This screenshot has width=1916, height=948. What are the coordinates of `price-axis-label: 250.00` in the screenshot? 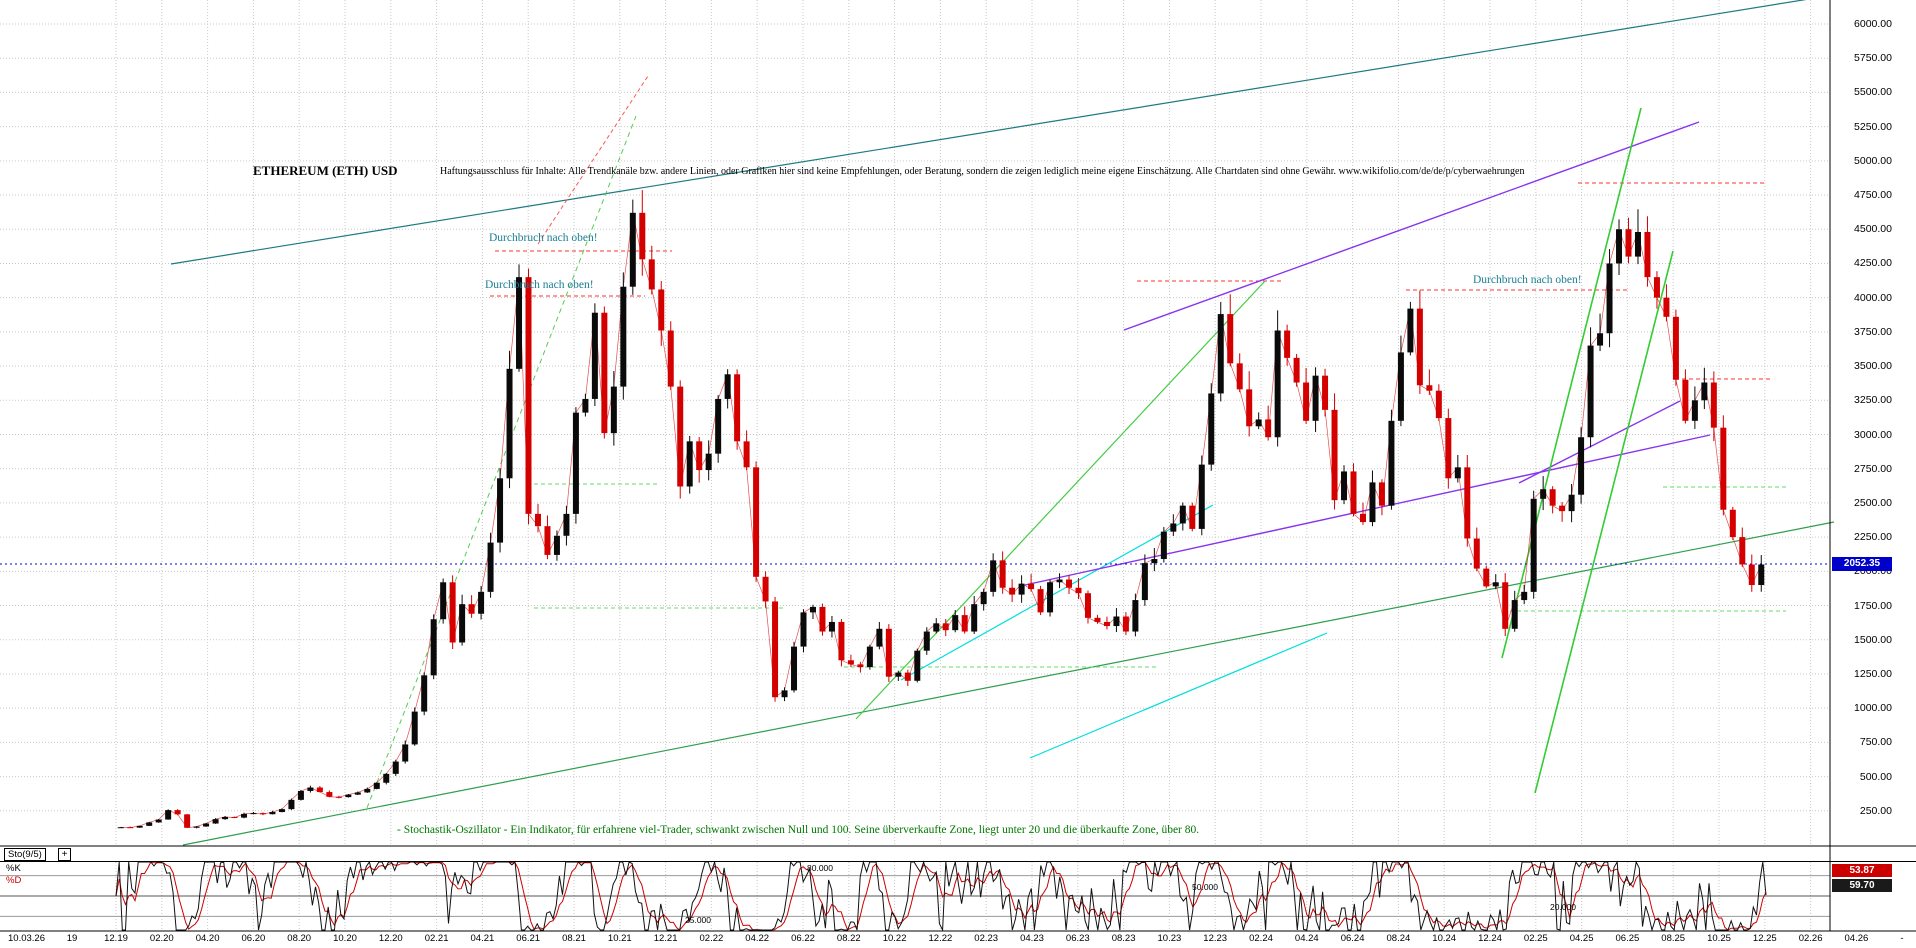 It's located at (1875, 810).